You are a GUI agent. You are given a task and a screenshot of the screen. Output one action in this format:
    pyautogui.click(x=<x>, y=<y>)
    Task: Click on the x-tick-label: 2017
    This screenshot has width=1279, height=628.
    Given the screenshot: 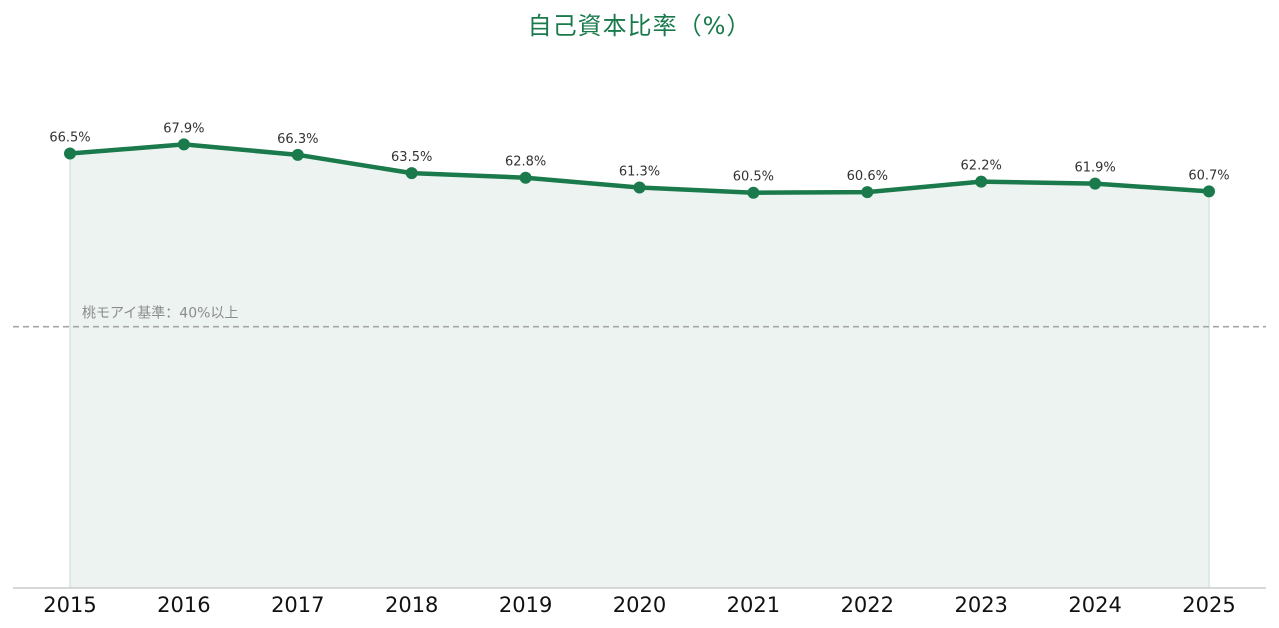 What is the action you would take?
    pyautogui.click(x=297, y=605)
    